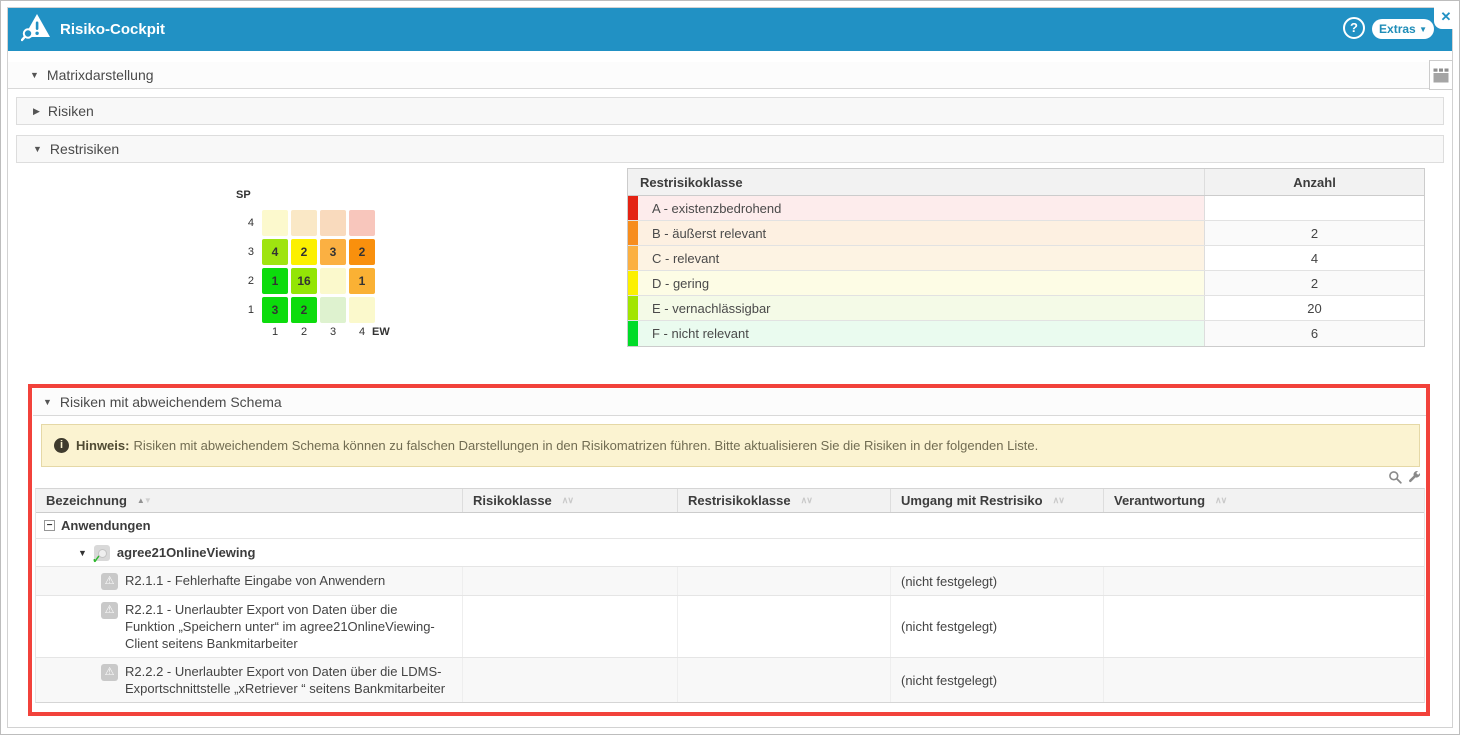  What do you see at coordinates (1354, 28) in the screenshot?
I see `help-button: ?` at bounding box center [1354, 28].